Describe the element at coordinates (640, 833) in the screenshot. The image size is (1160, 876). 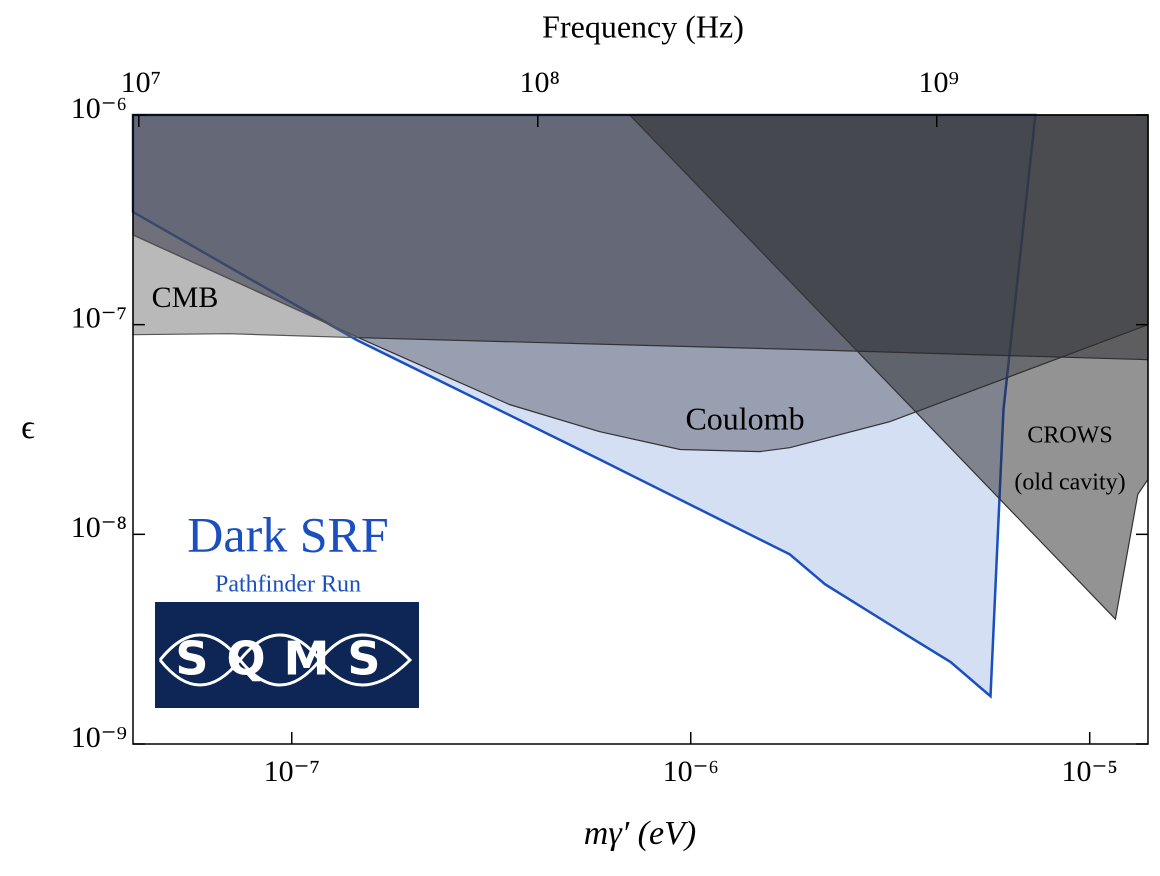
I see `x-axis-title: mγ′ (eV)` at that location.